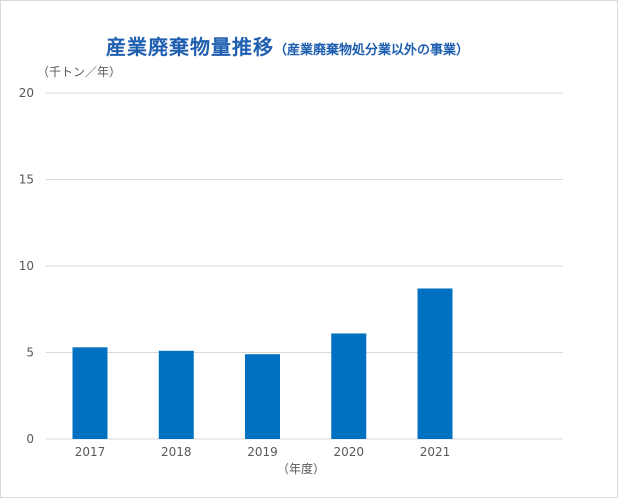 This screenshot has height=498, width=618. Describe the element at coordinates (349, 386) in the screenshot. I see `bar-2020` at that location.